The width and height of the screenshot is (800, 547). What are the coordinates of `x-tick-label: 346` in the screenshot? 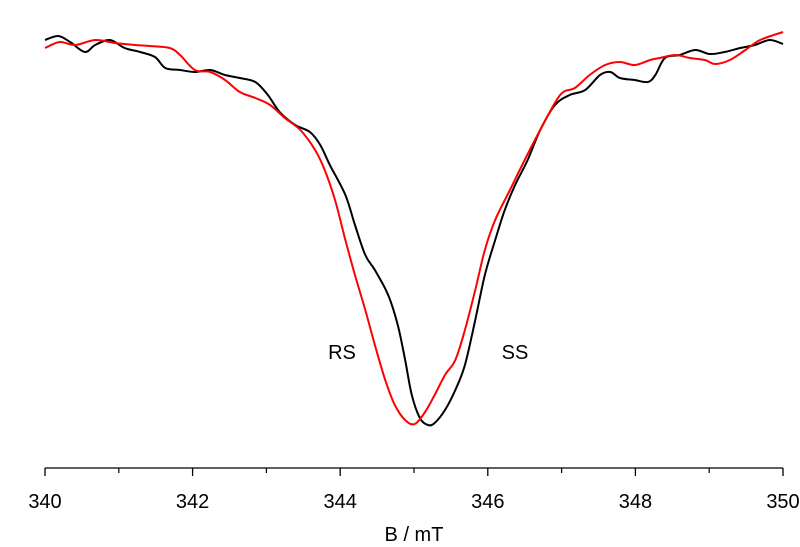 It's located at (487, 502).